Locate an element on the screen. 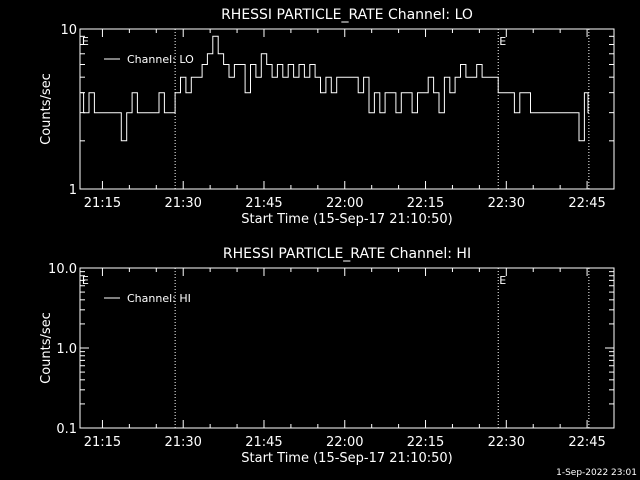 Image resolution: width=640 pixels, height=480 pixels. y-tick-label: 1 is located at coordinates (73, 190).